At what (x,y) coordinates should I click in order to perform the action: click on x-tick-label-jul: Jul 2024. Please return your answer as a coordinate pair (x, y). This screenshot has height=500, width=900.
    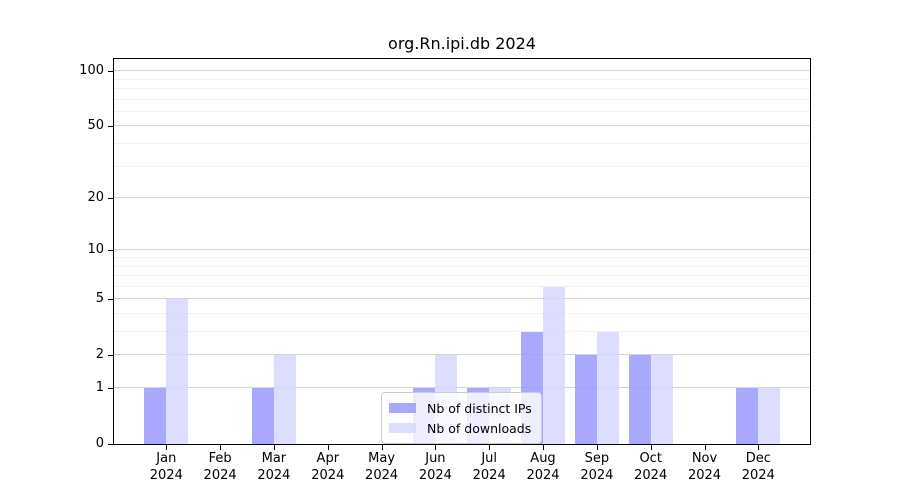
    Looking at the image, I should click on (489, 467).